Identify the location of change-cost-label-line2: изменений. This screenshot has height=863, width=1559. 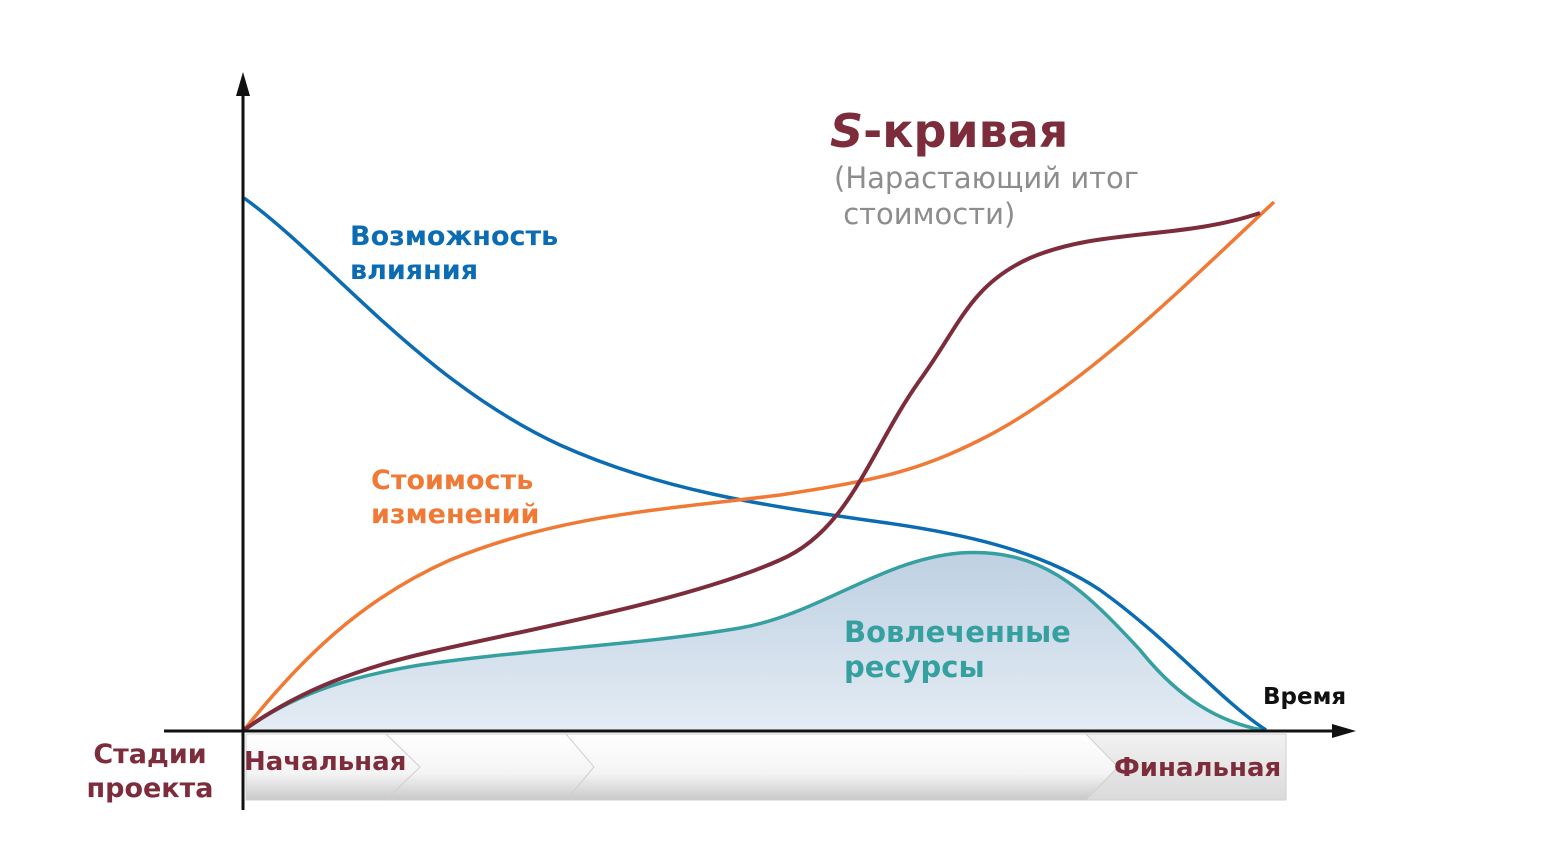
(455, 514).